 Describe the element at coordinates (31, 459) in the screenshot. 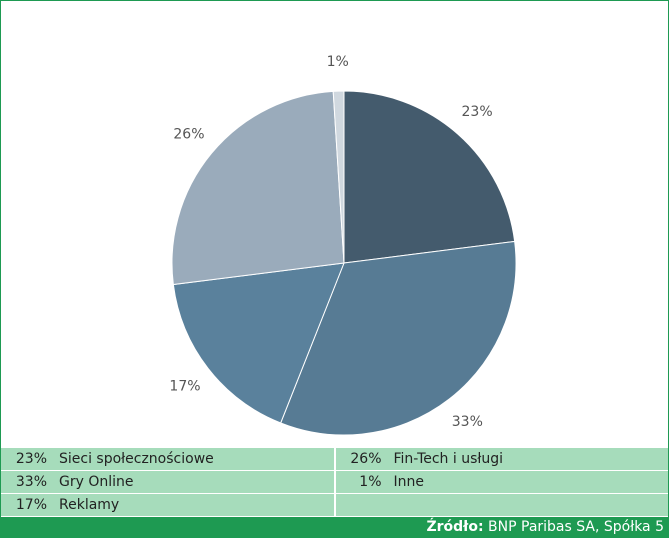

I see `legend-value: 23%` at that location.